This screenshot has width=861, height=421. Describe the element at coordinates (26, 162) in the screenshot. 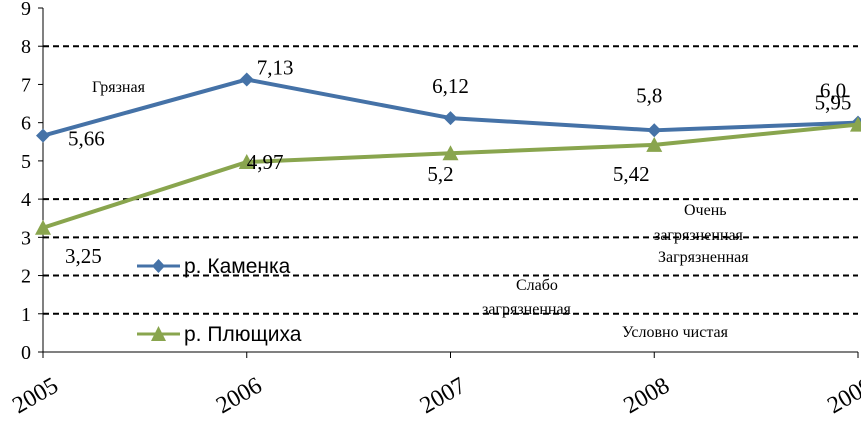

I see `y-tick-label: 5` at that location.